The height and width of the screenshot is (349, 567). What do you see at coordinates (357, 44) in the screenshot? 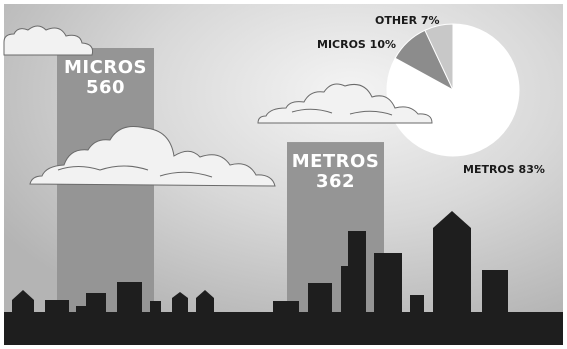
I see `pie-label-micros: MICROS 10%` at bounding box center [357, 44].